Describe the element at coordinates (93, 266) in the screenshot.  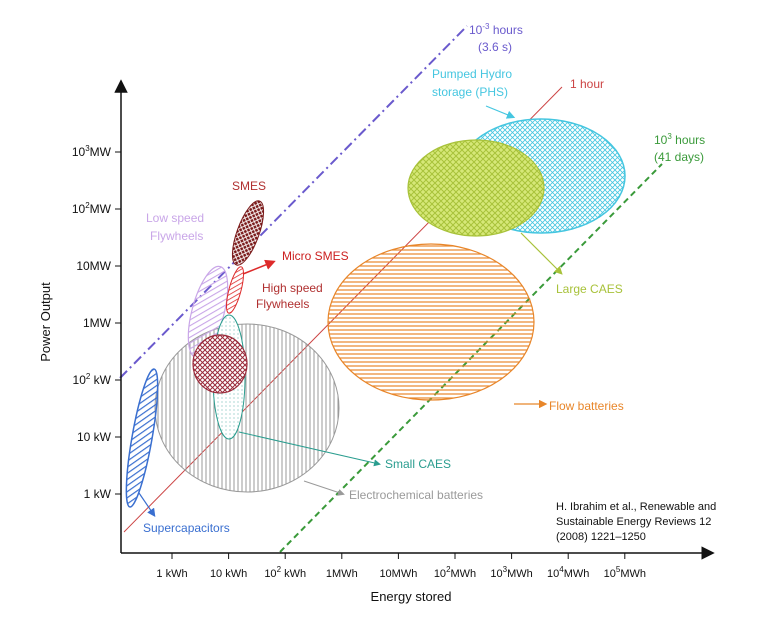
I see `y-tick-label: 10MW` at that location.